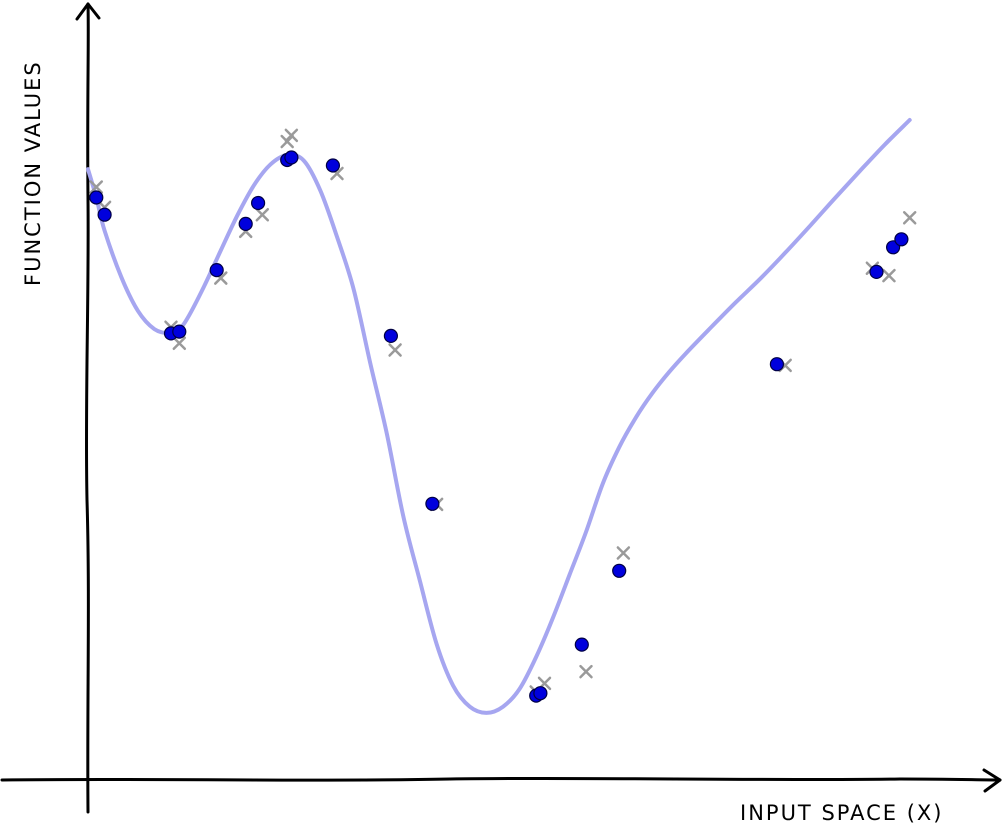  I want to click on y-axis-arrow, so click(88, 11).